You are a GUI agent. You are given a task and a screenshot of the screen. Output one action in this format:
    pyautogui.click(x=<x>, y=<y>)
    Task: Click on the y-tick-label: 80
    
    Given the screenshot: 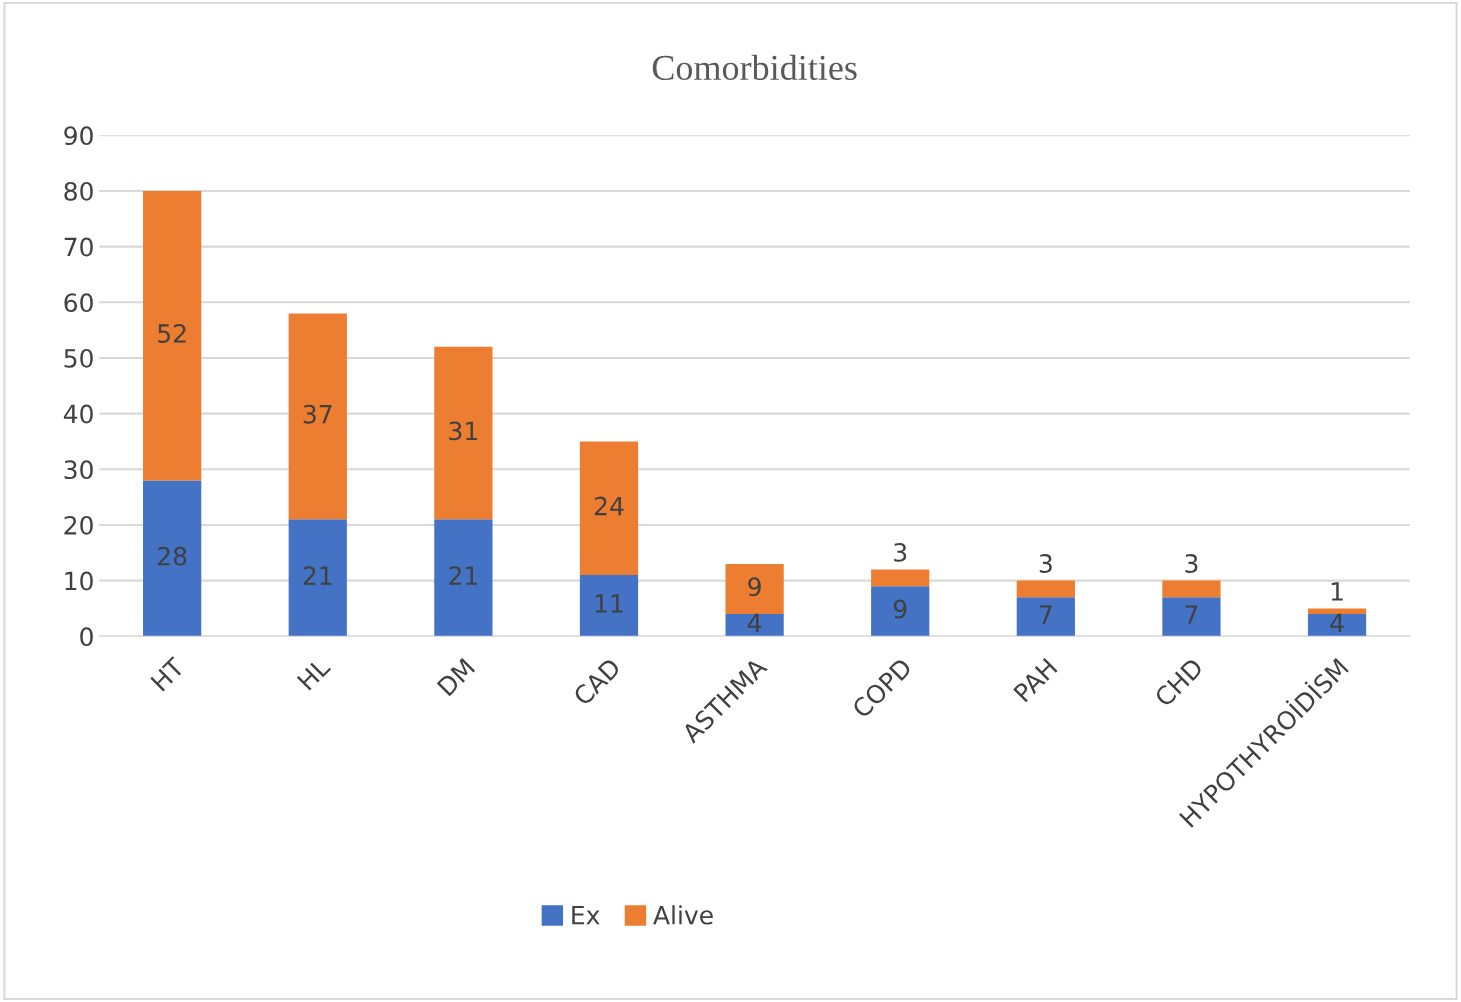 What is the action you would take?
    pyautogui.click(x=78, y=191)
    